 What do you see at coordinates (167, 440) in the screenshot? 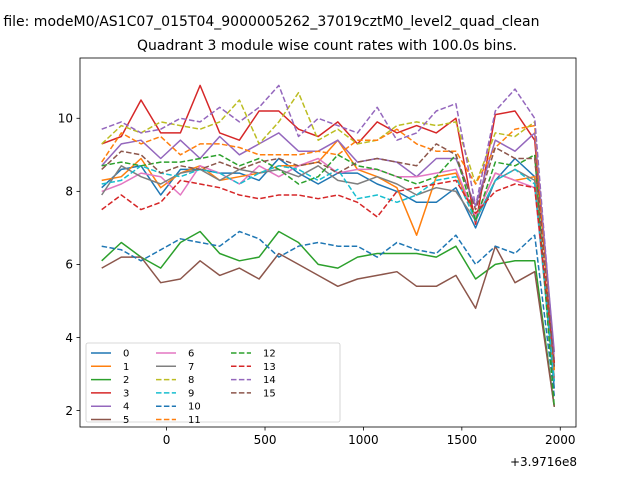
I see `x-tick-label: 0` at bounding box center [167, 440].